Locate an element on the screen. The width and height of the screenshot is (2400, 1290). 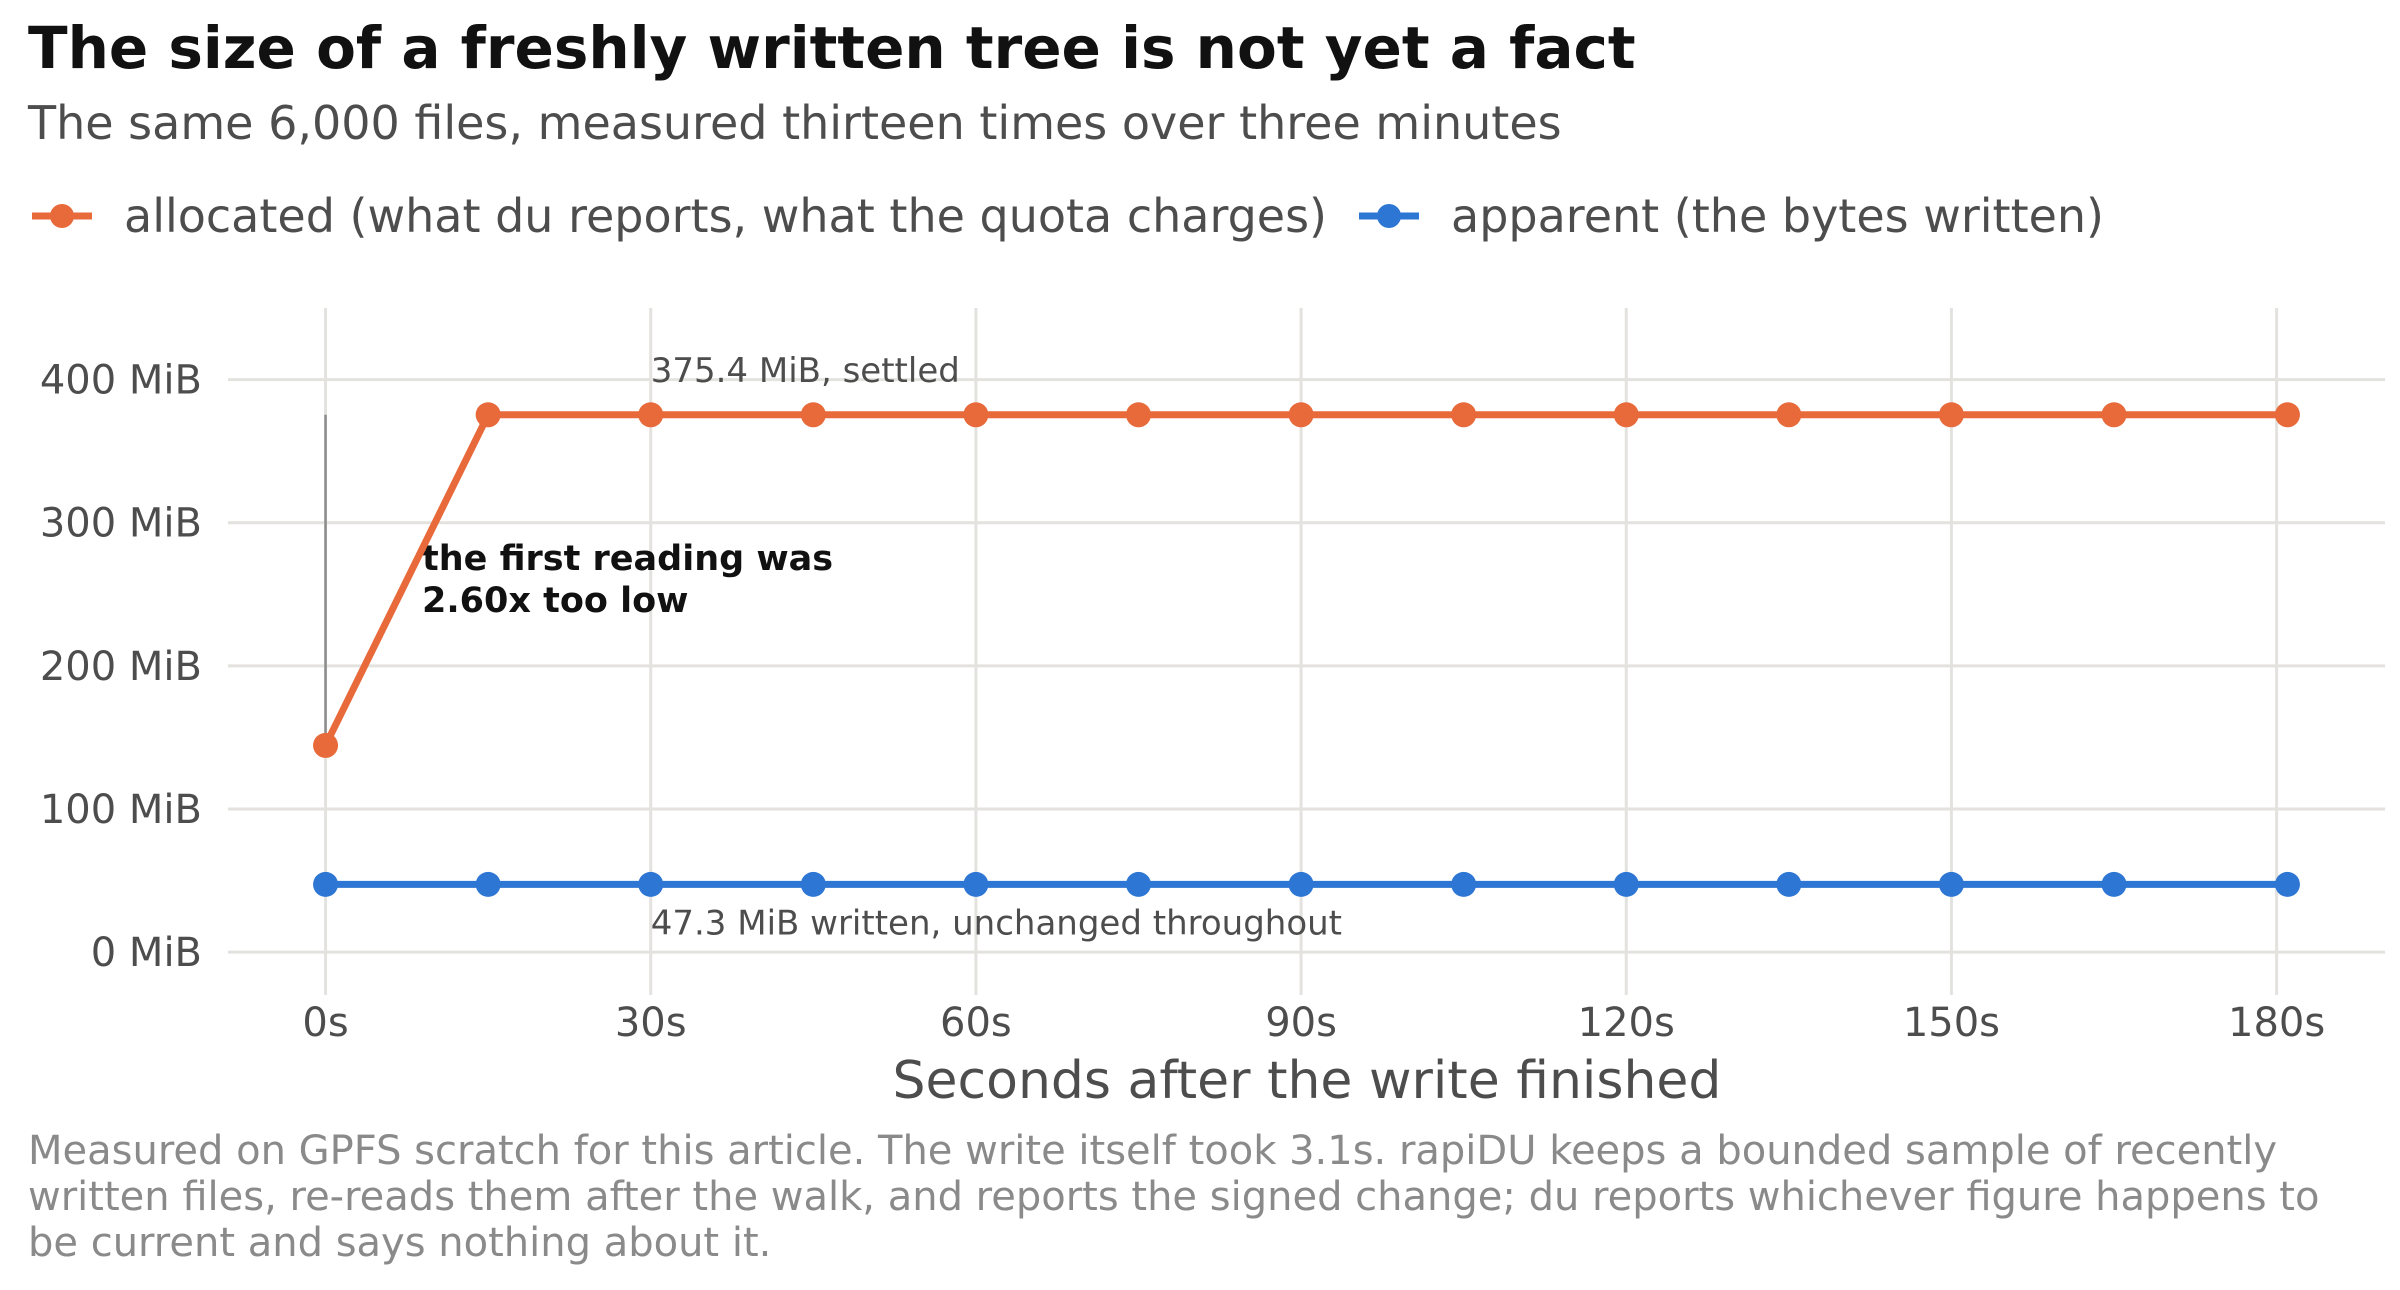
legend-dot-apparent is located at coordinates (1389, 216).